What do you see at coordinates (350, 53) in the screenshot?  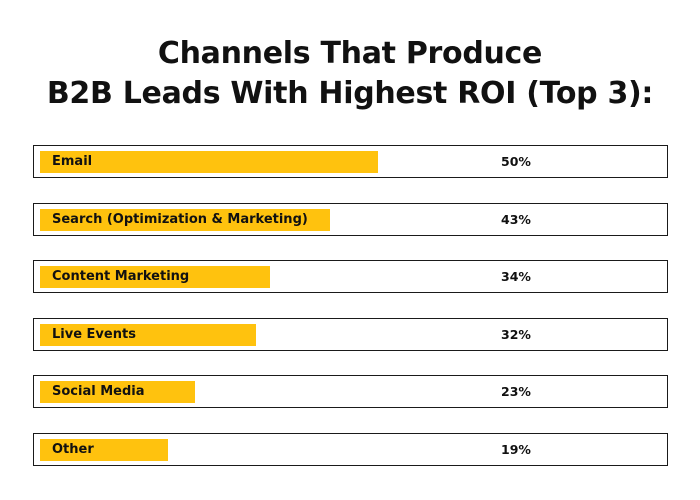 I see `chart-title-line-1: Channels That Produce` at bounding box center [350, 53].